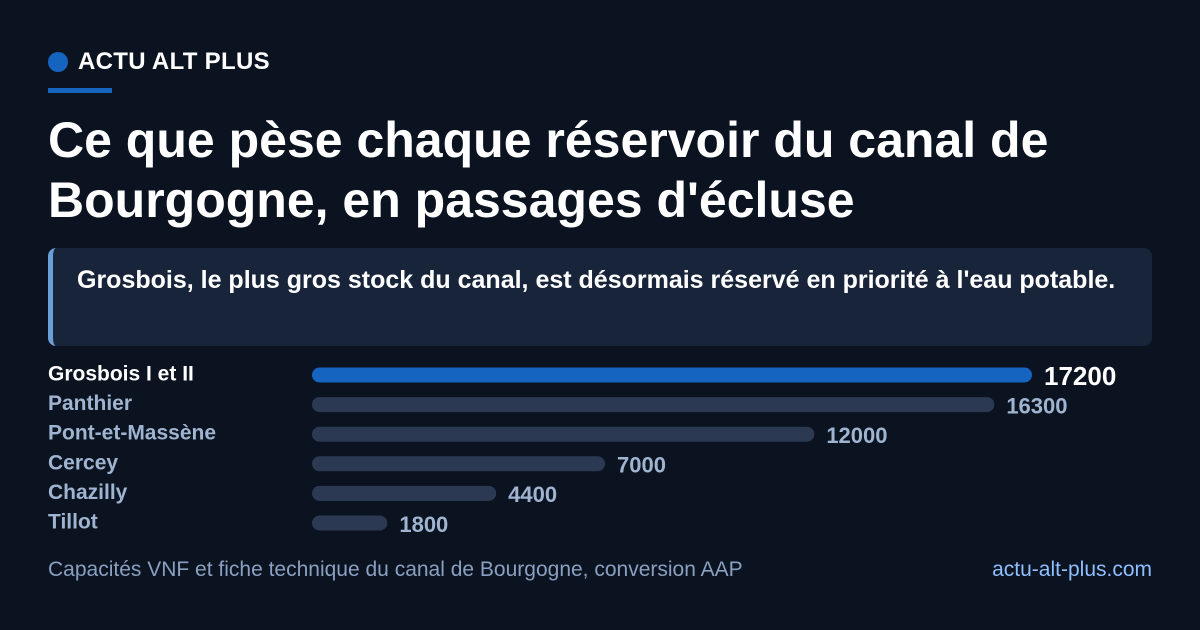 This screenshot has width=1200, height=630. What do you see at coordinates (1080, 376) in the screenshot?
I see `value-label: 17200` at bounding box center [1080, 376].